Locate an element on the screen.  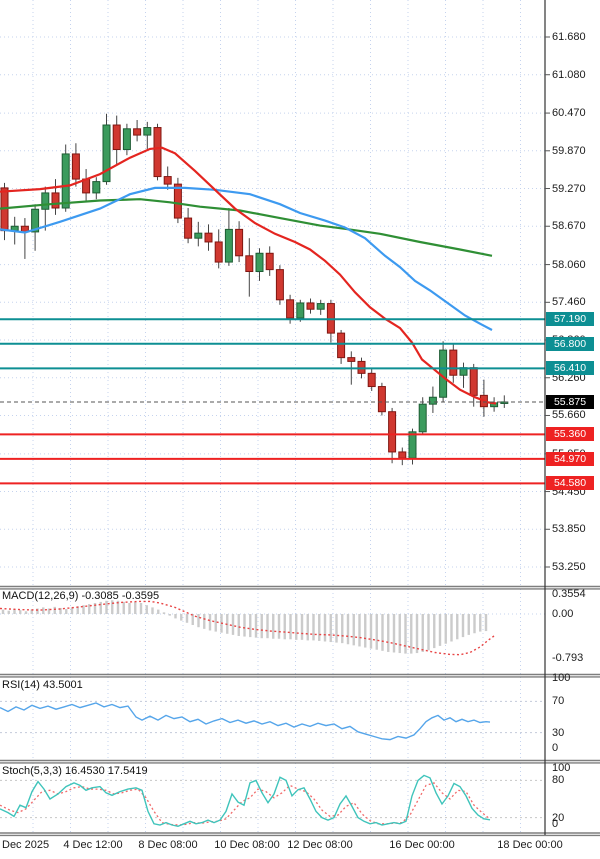
price-axis-label: 57.460 is located at coordinates (569, 302).